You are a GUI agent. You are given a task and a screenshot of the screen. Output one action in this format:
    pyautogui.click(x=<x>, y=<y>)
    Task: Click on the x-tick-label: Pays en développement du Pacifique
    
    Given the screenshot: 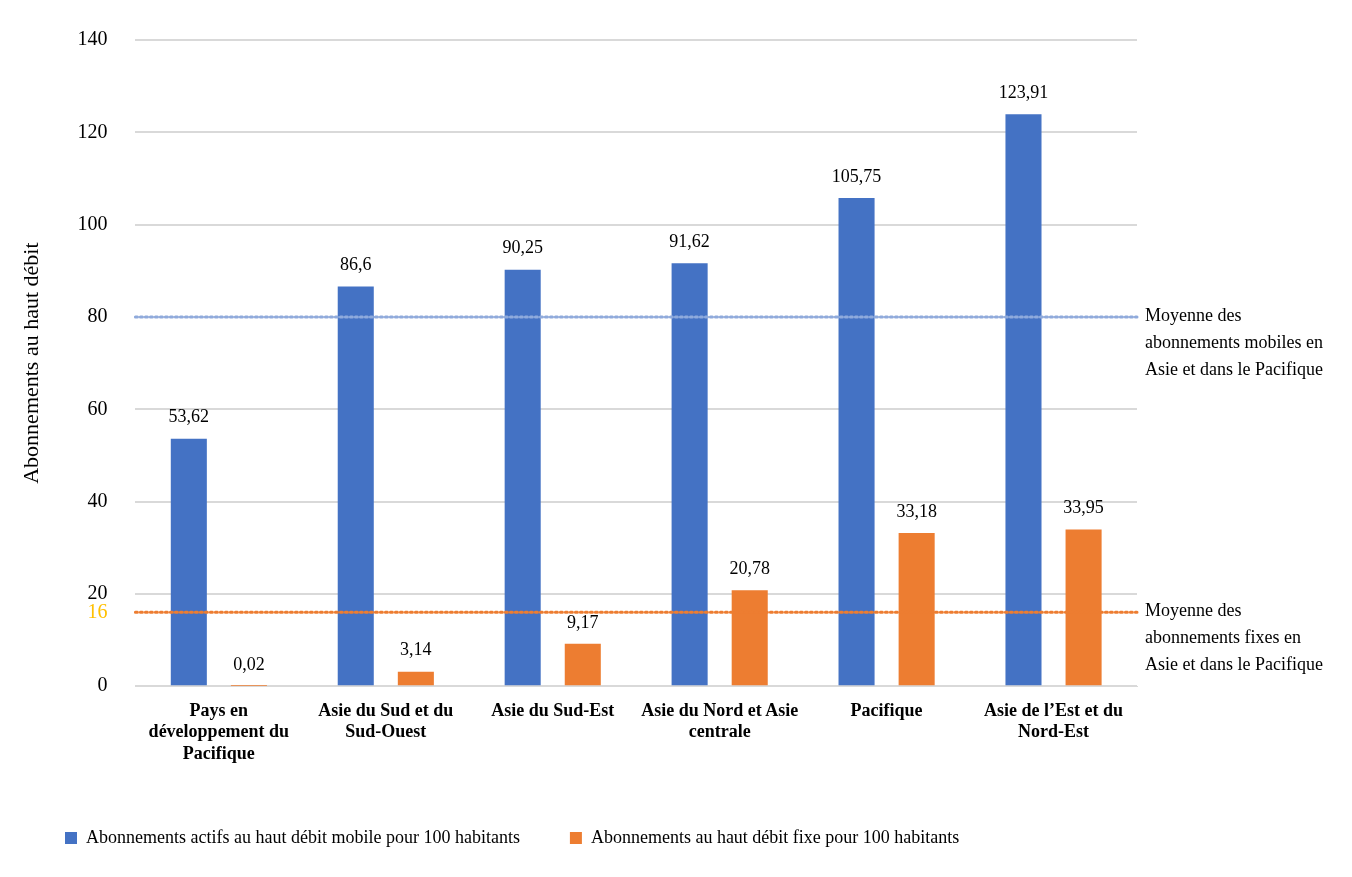 What is the action you would take?
    pyautogui.click(x=219, y=731)
    